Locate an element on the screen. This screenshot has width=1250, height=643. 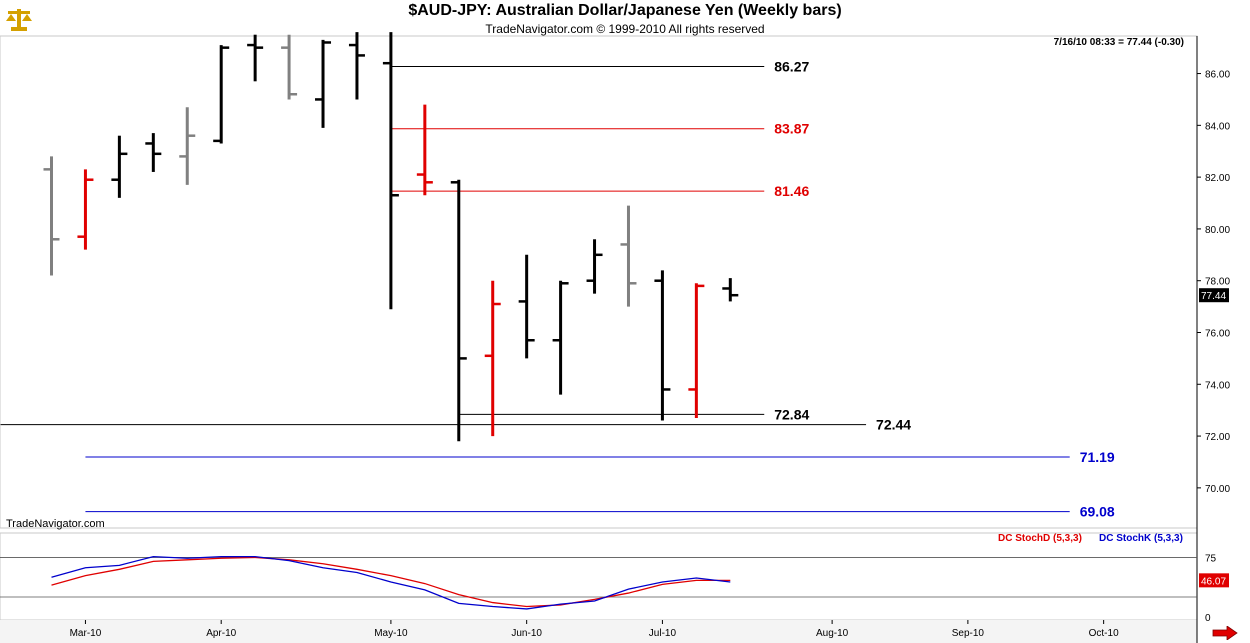
stoch-tick-label: 75 is located at coordinates (1211, 558).